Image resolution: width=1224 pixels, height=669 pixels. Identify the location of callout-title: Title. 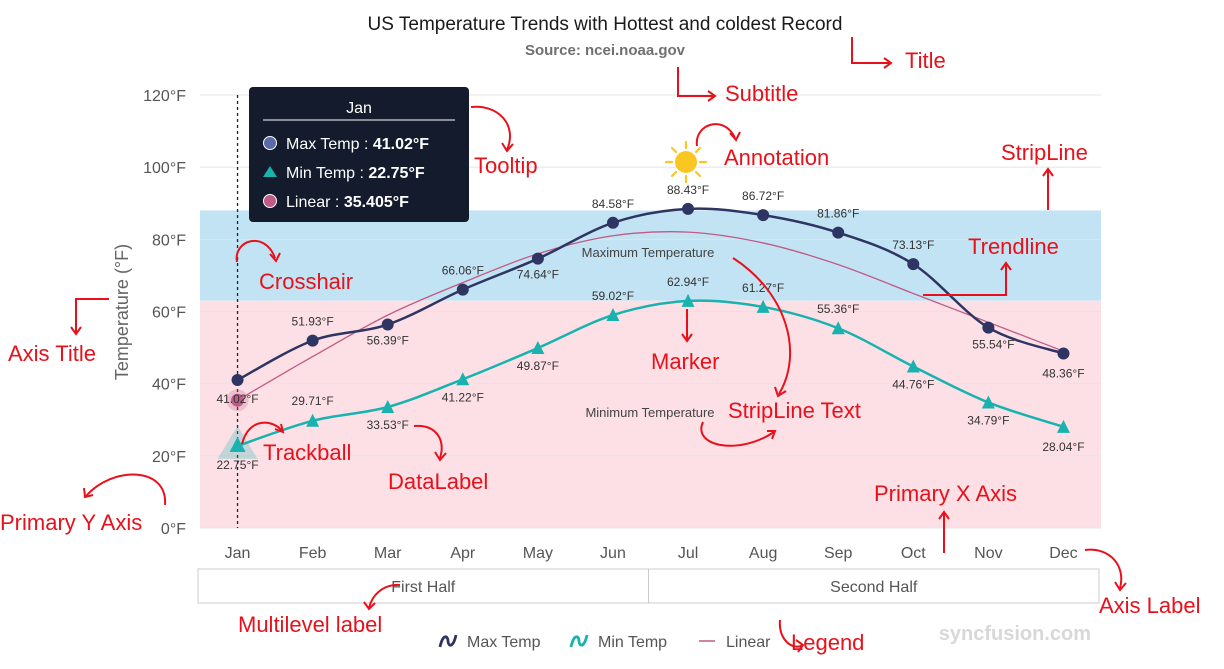
(898, 55).